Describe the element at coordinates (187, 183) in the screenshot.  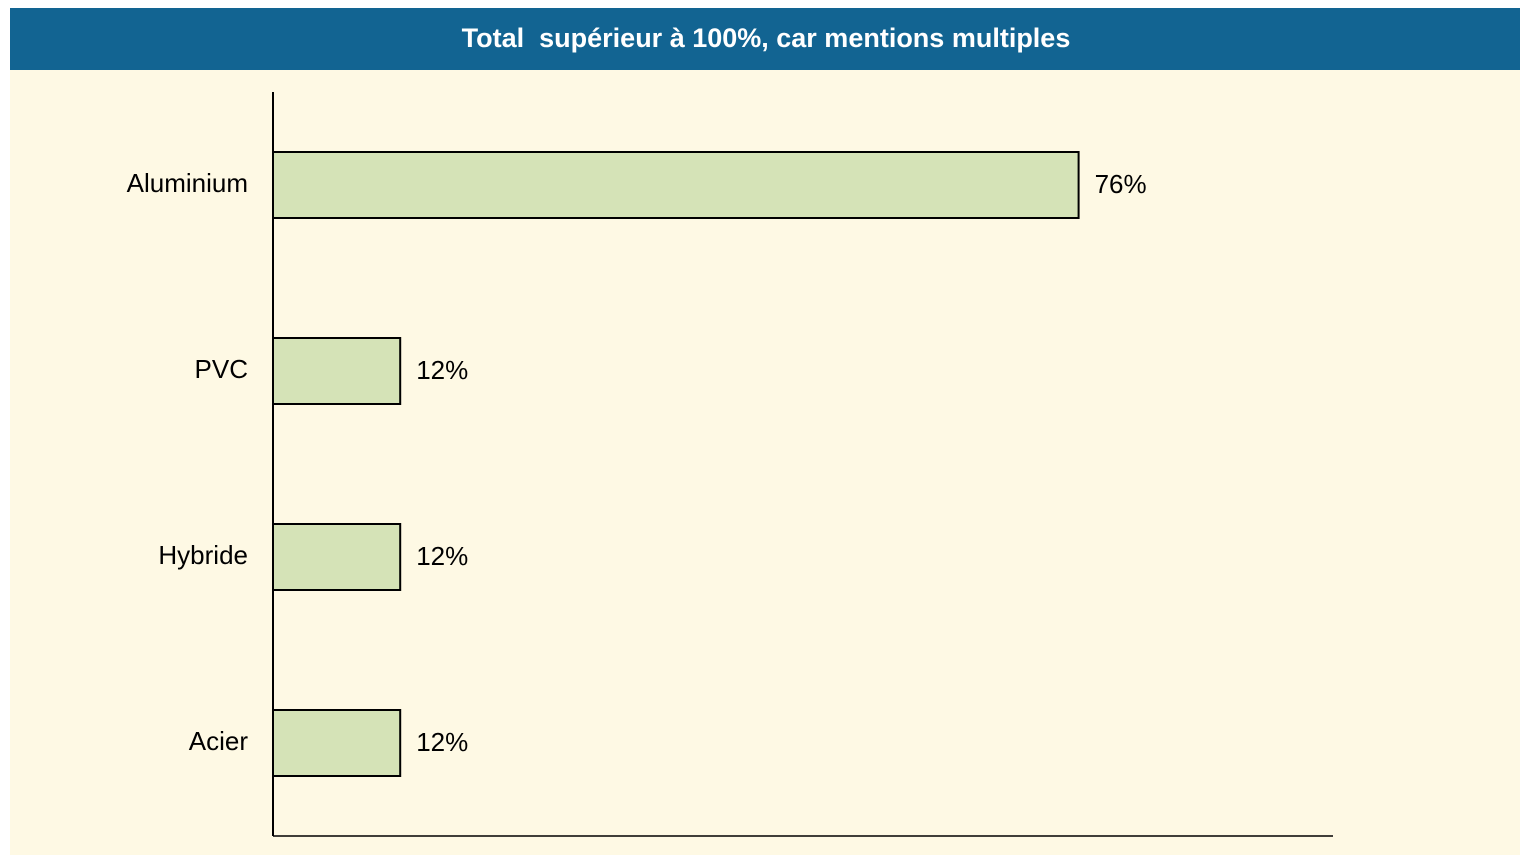
I see `category-label: Aluminium` at that location.